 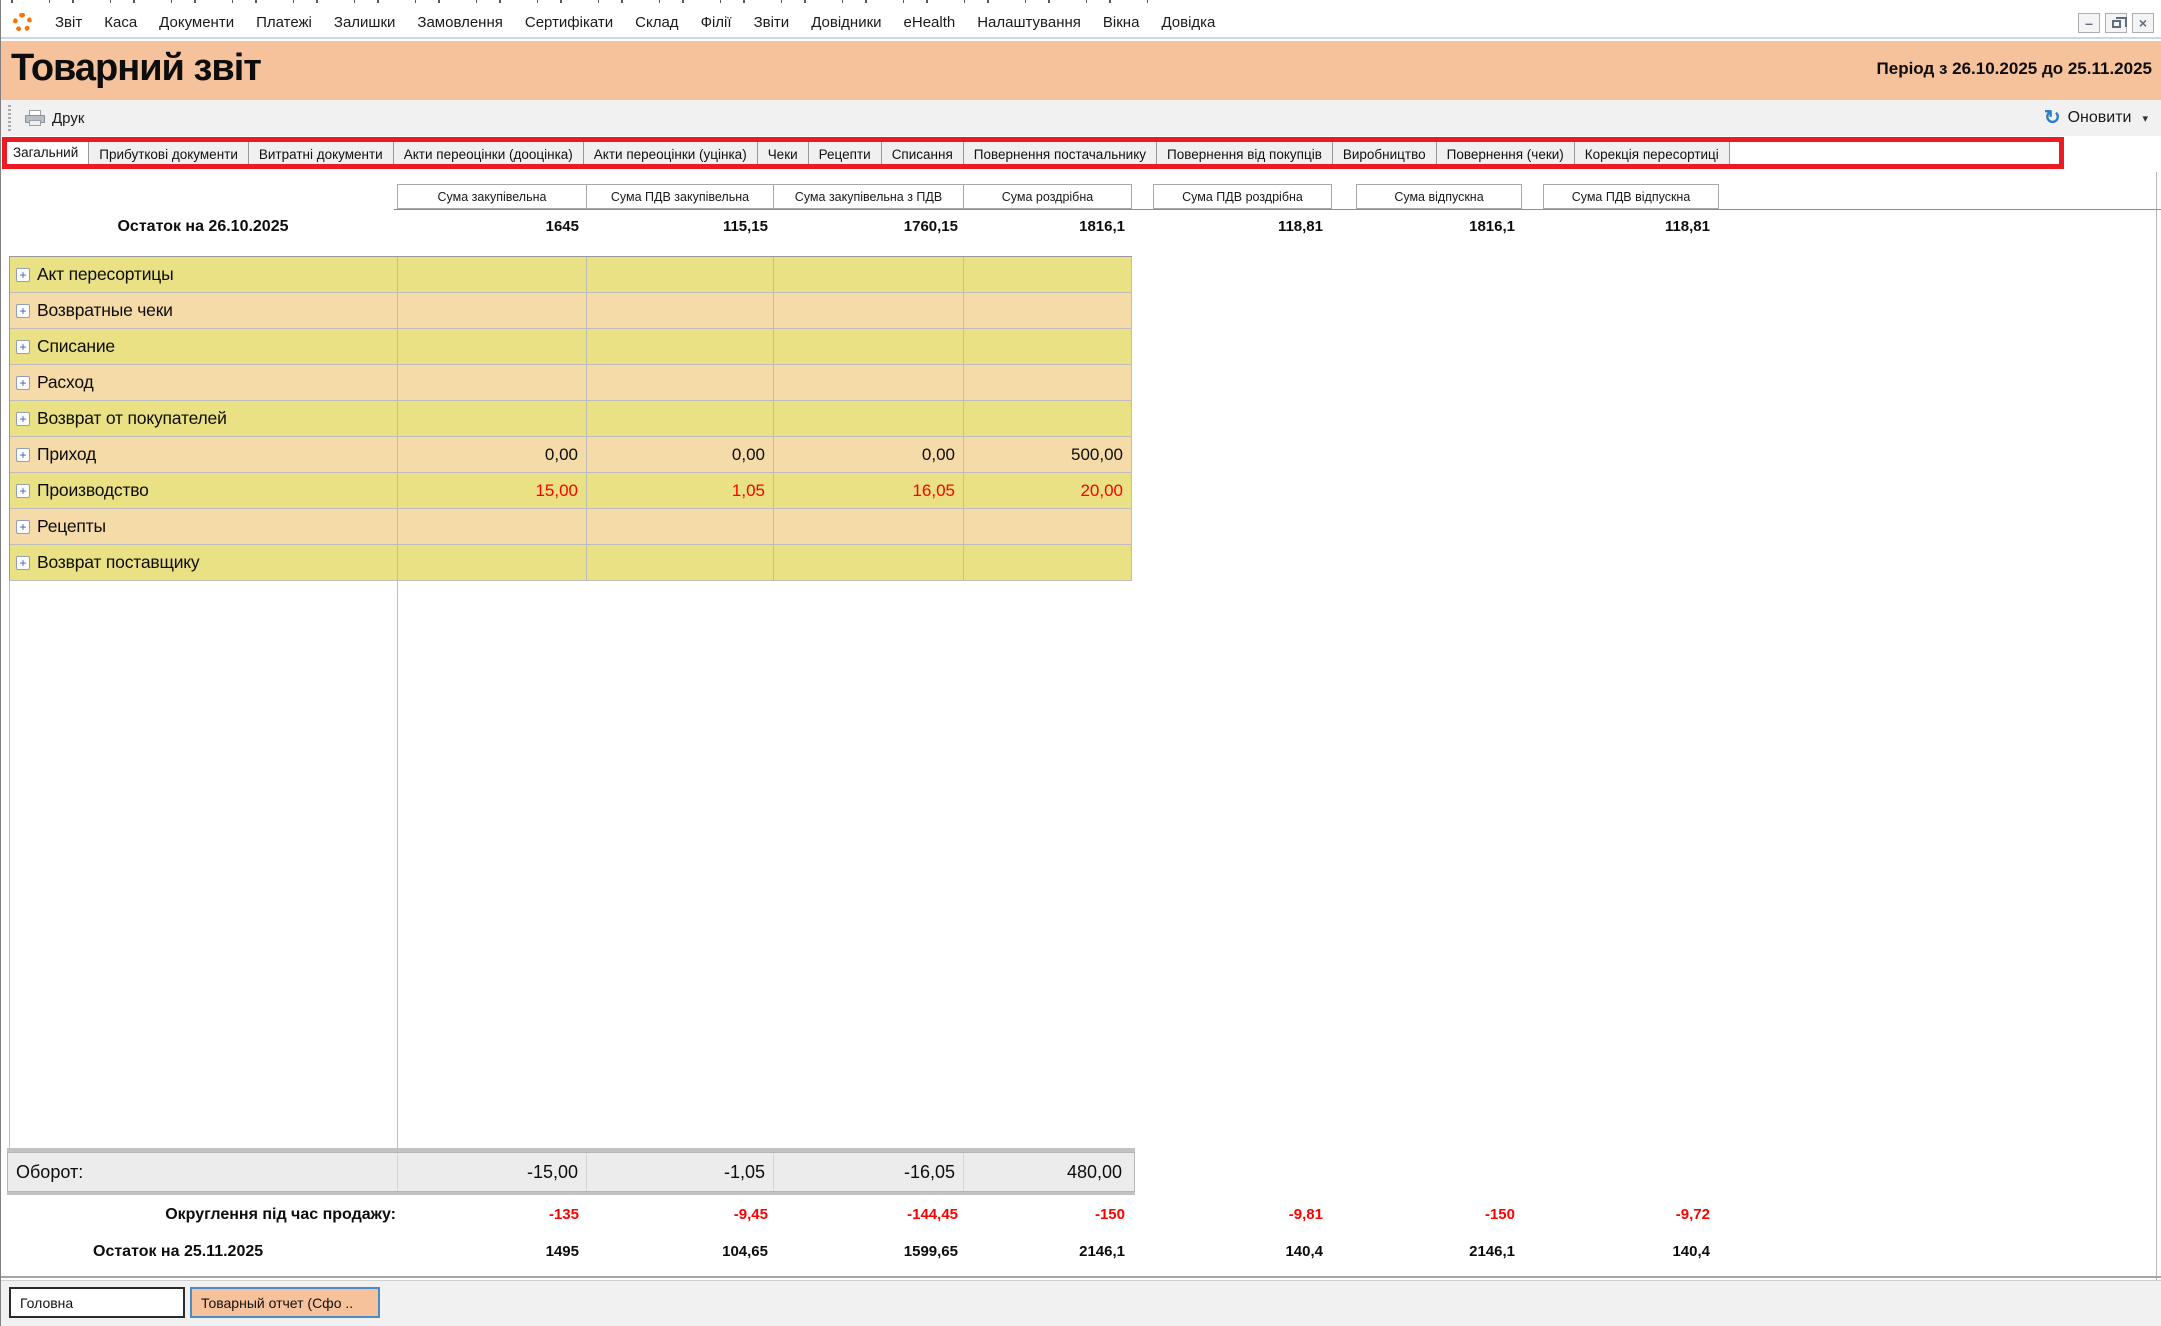 I want to click on window-tab-home: Головна, so click(x=97, y=1302).